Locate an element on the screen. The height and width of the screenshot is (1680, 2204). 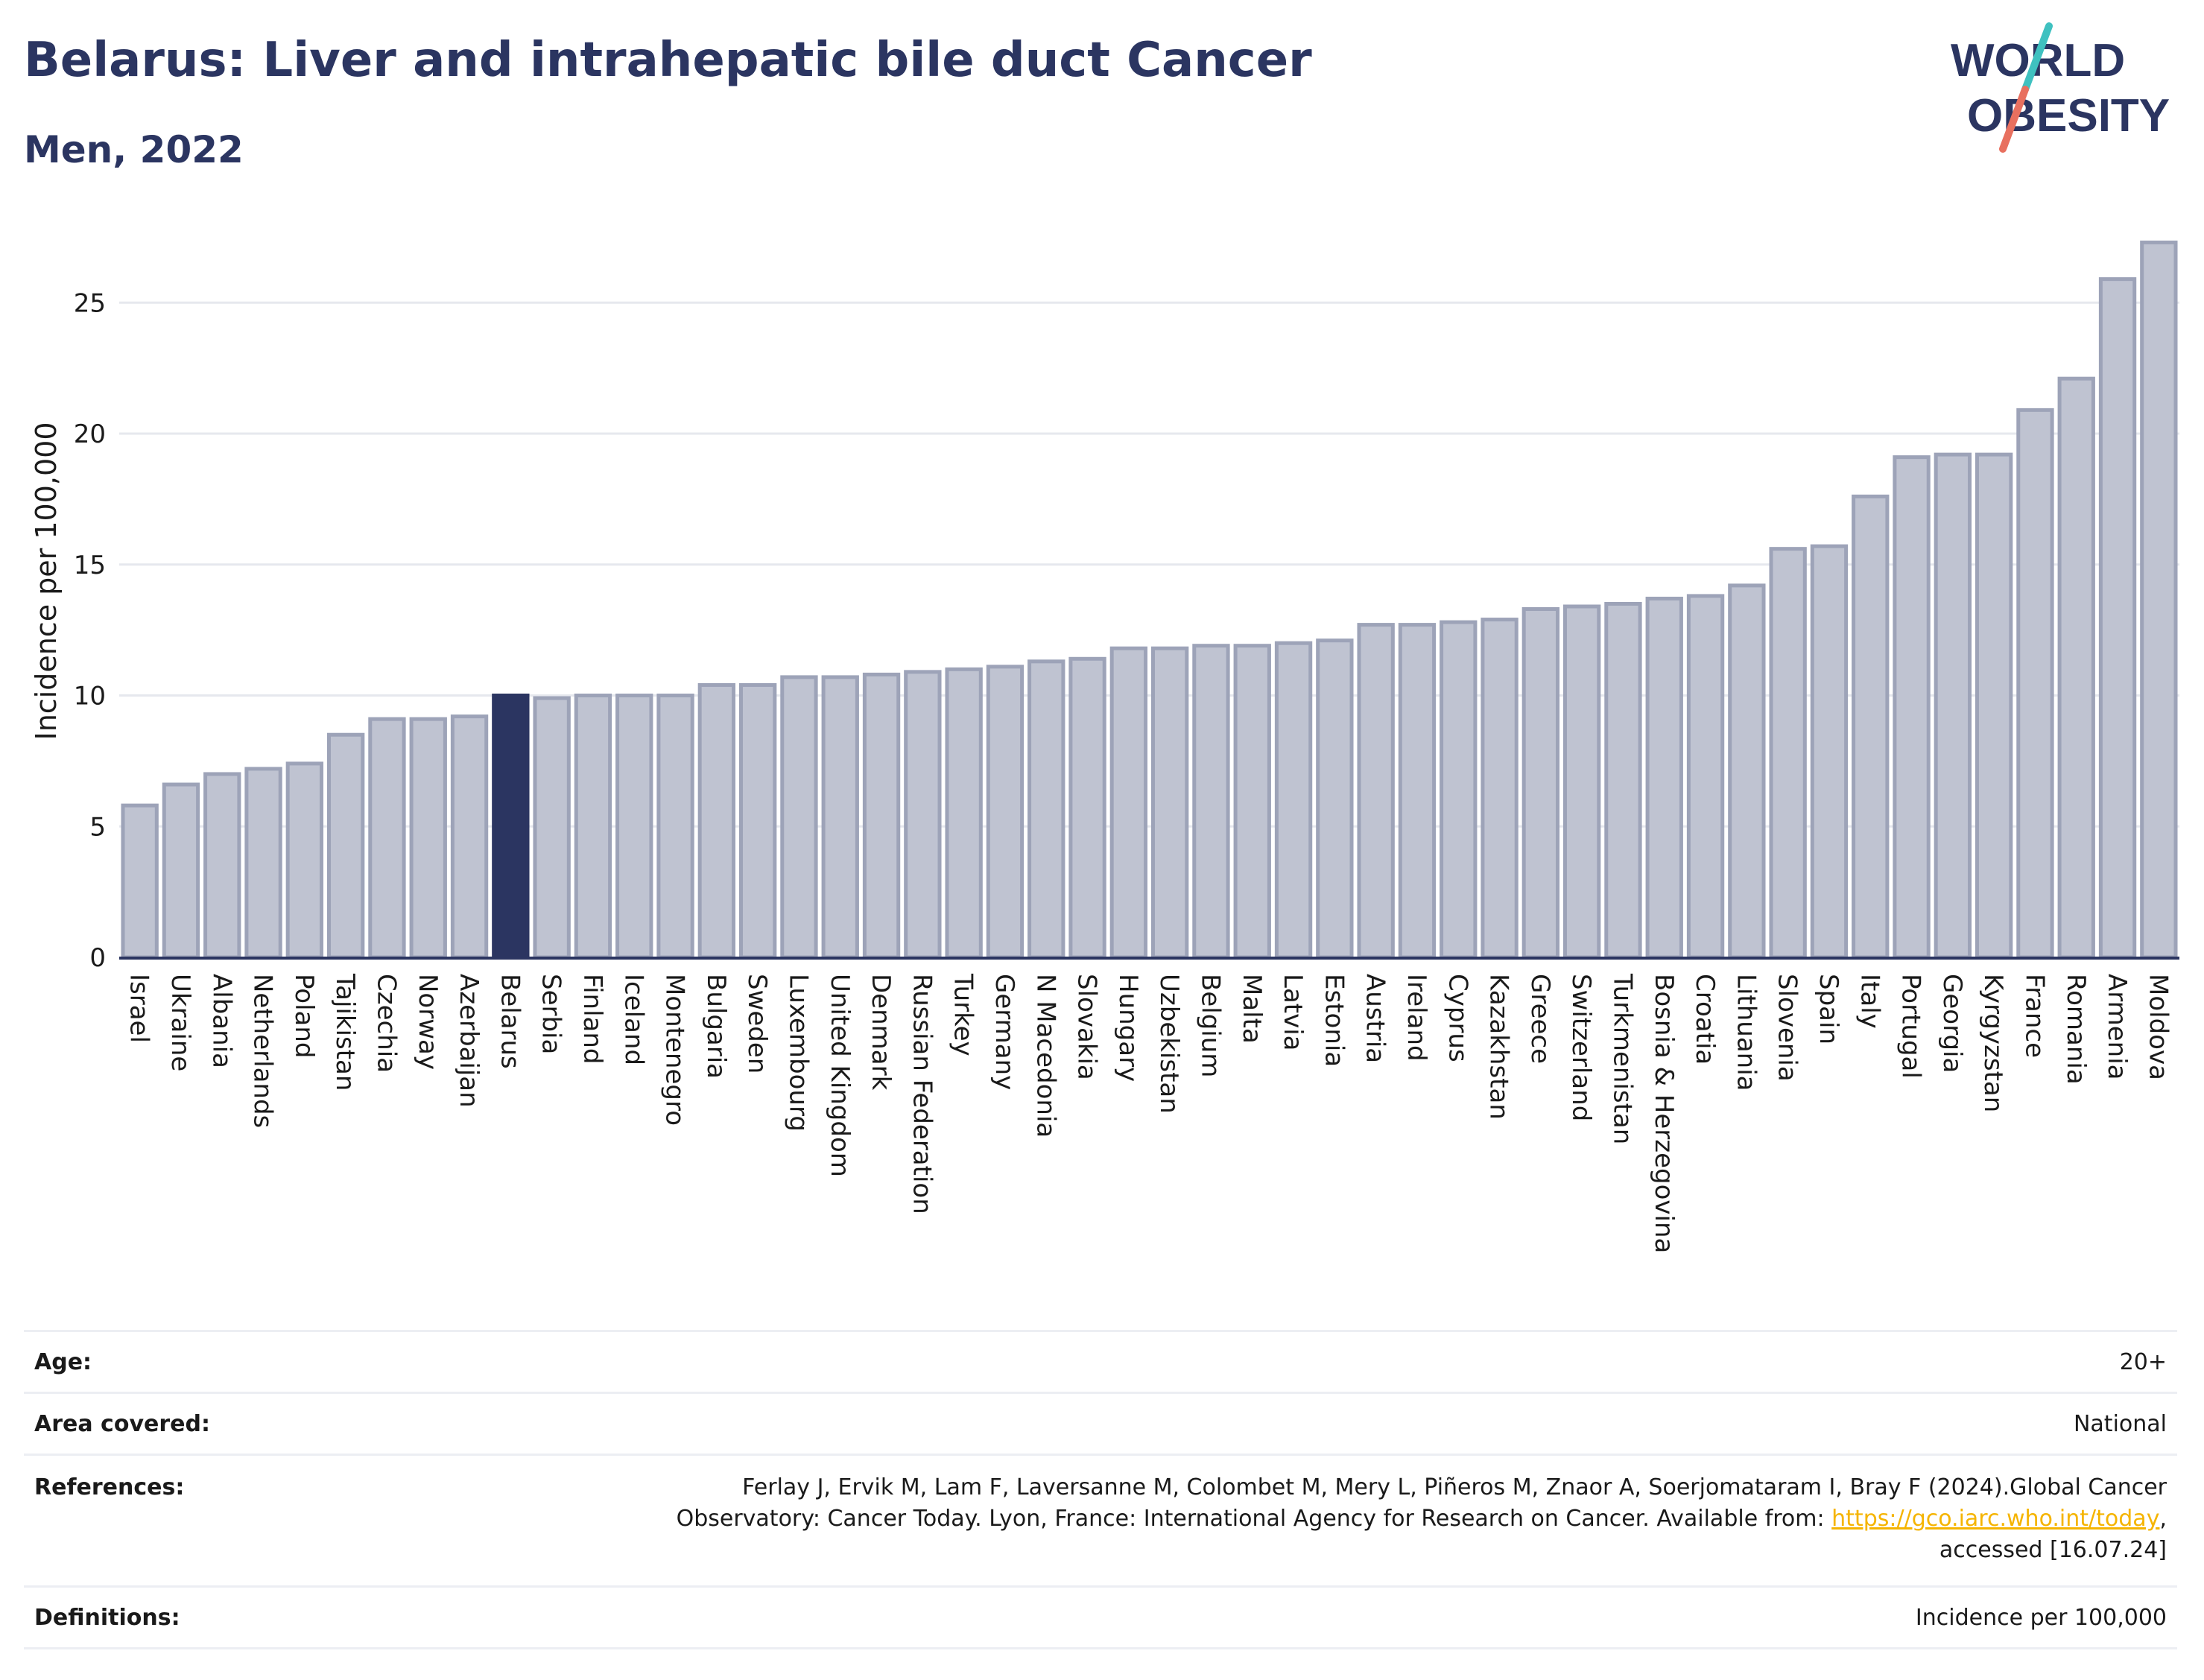
meta-row-definitions: Definitions: Incidence per 100,000 is located at coordinates (1100, 1617).